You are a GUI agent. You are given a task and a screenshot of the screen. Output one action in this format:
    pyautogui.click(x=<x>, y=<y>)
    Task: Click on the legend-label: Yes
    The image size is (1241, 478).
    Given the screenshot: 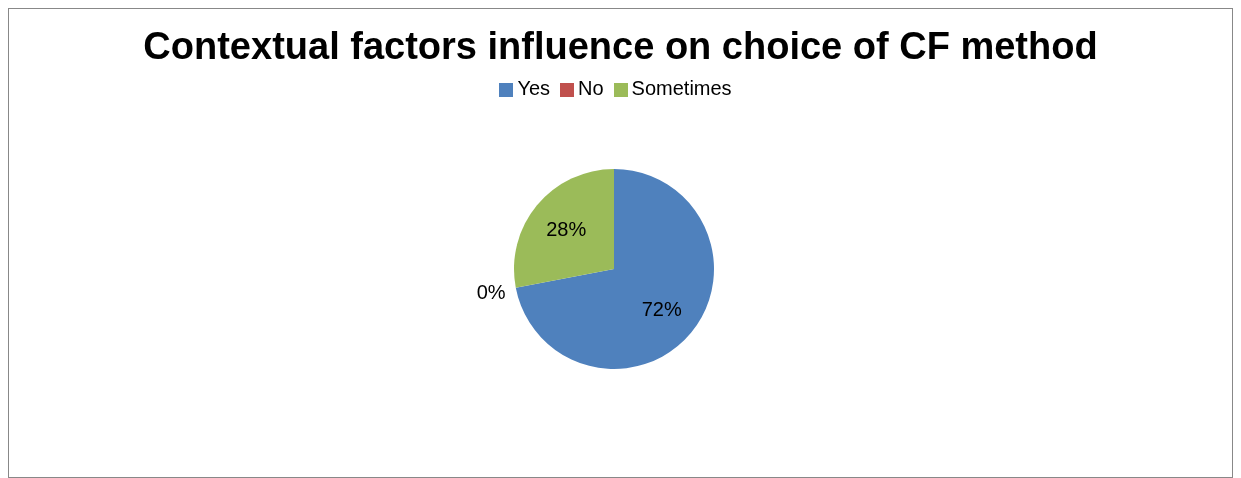 What is the action you would take?
    pyautogui.click(x=534, y=88)
    